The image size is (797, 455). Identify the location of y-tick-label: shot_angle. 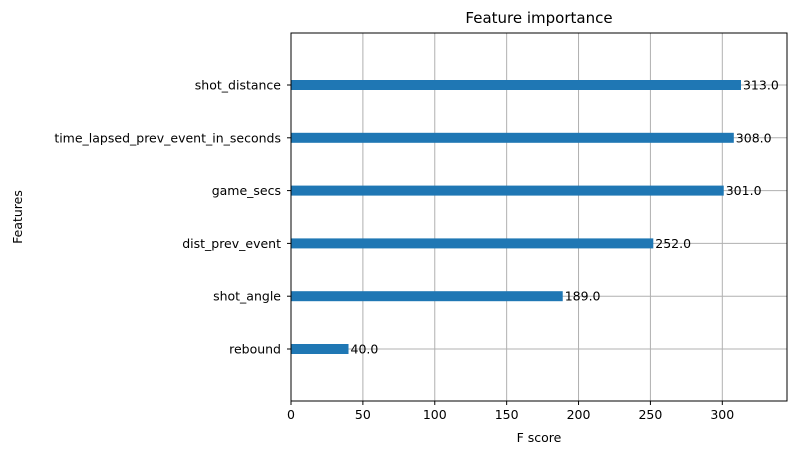
(247, 296).